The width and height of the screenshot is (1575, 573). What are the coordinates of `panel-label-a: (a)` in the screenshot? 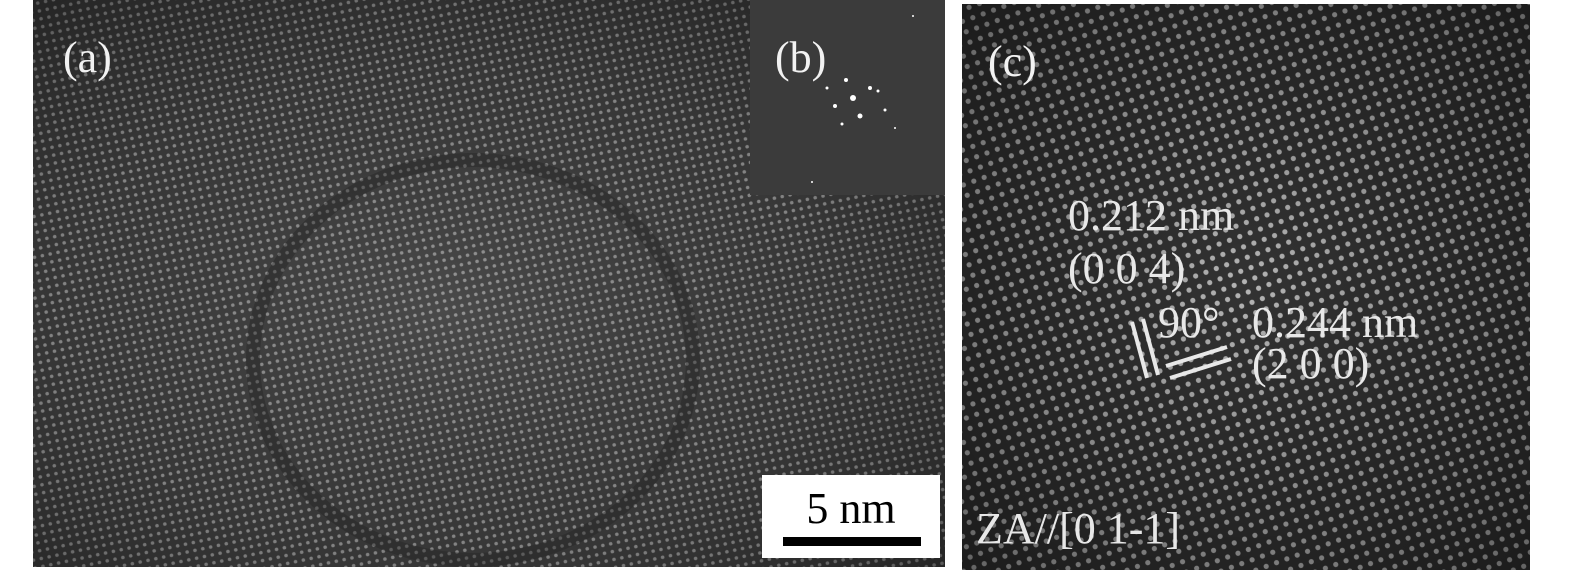 It's located at (87, 57).